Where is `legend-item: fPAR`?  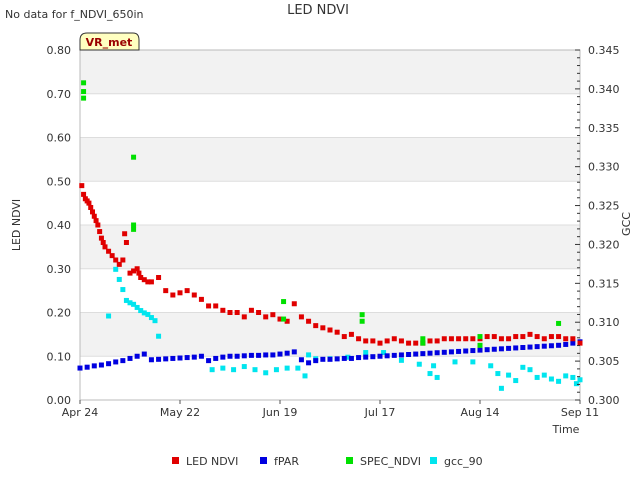
legend-item: fPAR is located at coordinates (279, 461).